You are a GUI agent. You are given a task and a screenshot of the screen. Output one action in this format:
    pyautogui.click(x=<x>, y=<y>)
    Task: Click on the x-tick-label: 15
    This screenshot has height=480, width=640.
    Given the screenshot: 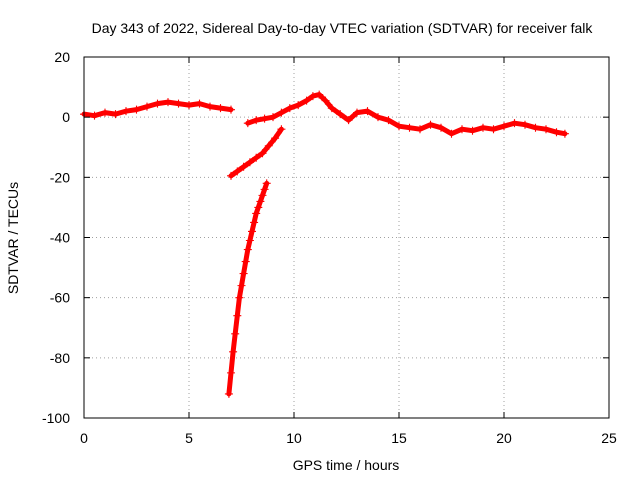 What is the action you would take?
    pyautogui.click(x=399, y=438)
    